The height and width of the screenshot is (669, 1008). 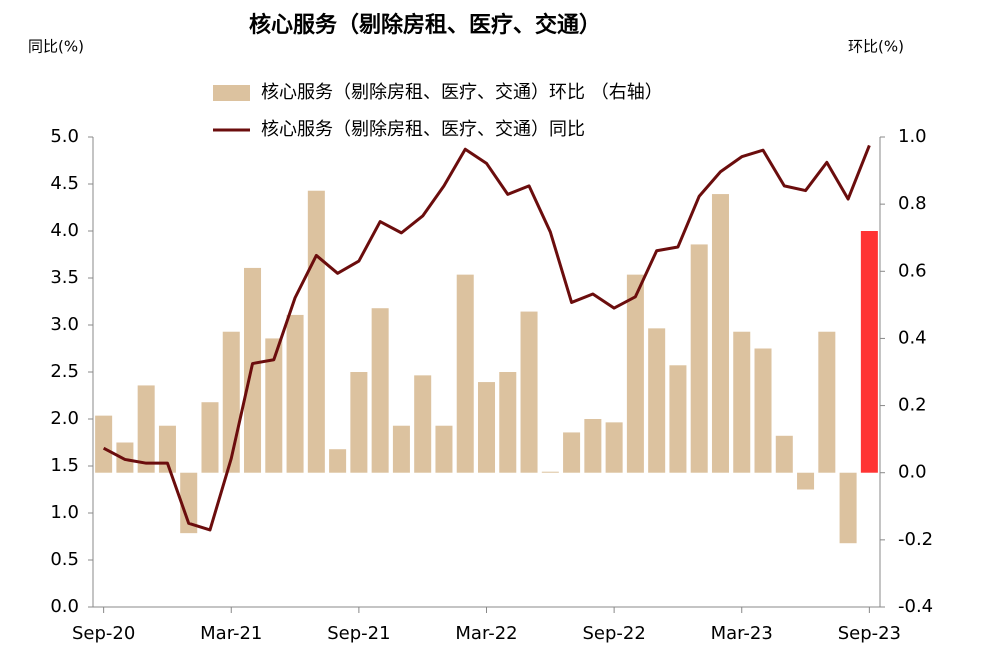 I want to click on legend-label: 核心服务（剔除房租、医疗、交通）环比 （右轴）, so click(x=462, y=92).